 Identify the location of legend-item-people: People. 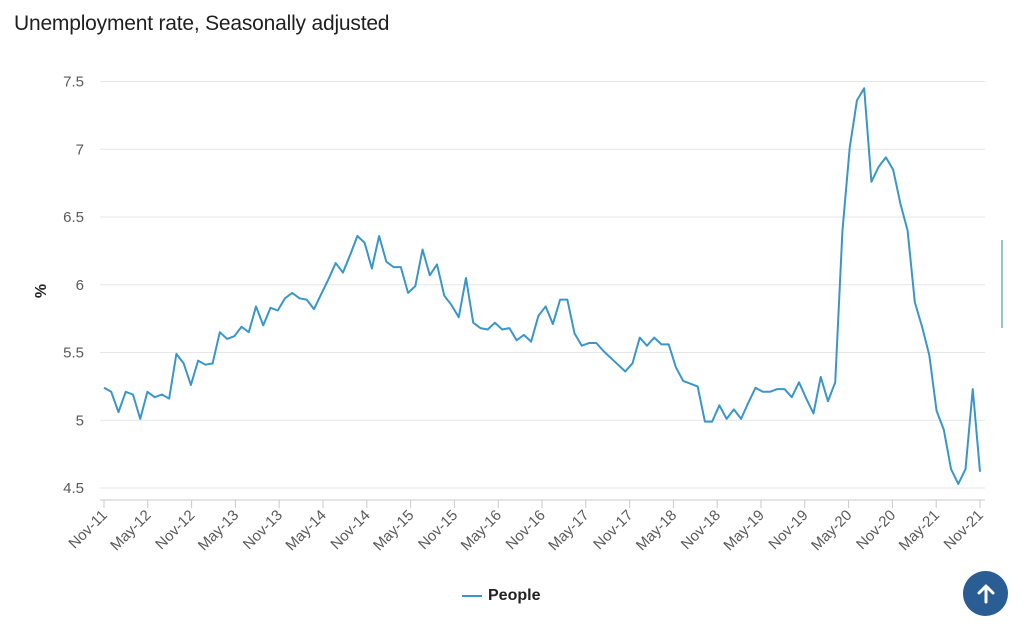
(501, 596).